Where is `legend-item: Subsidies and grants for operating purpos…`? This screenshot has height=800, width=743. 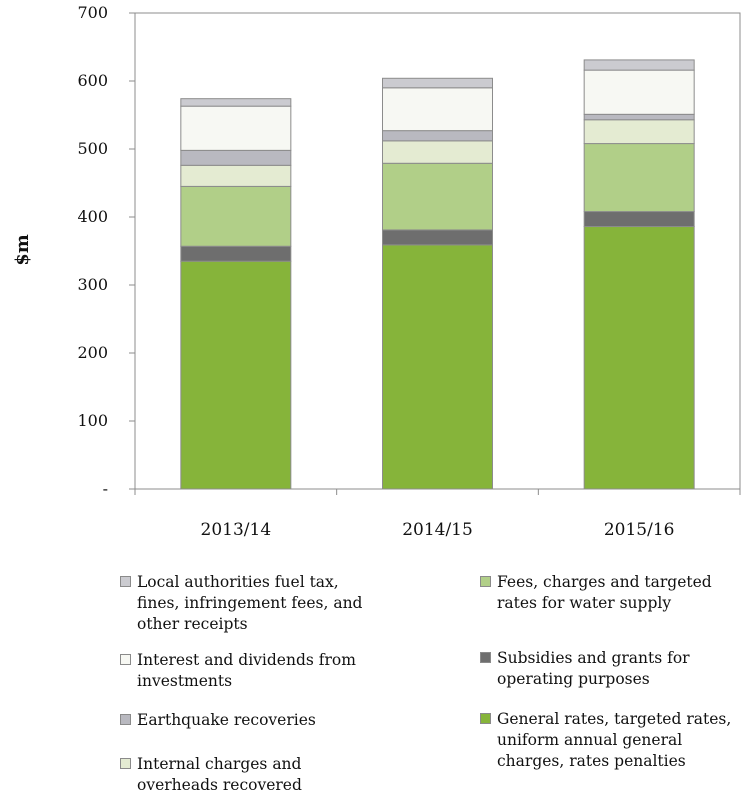
legend-item: Subsidies and grants for operating purpos… is located at coordinates (585, 669).